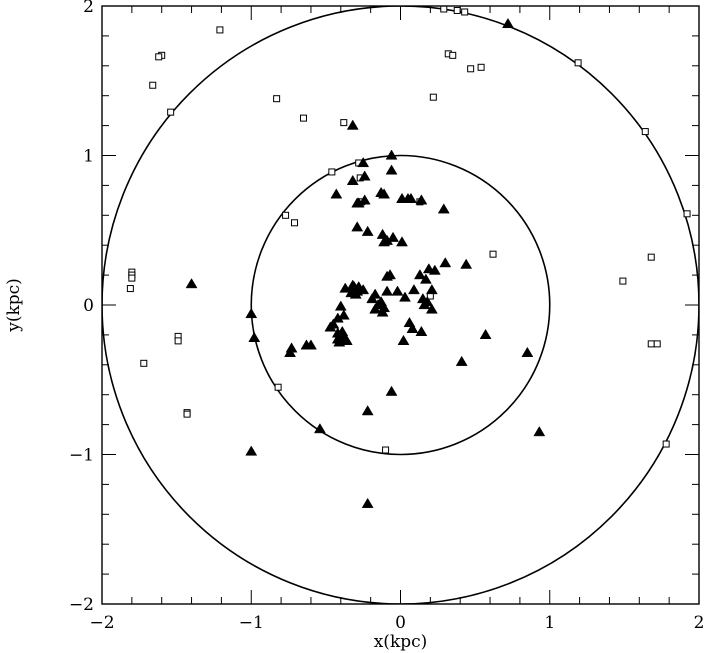 This screenshot has width=704, height=653. What do you see at coordinates (14, 305) in the screenshot?
I see `y-axis-label: y(kpc)` at bounding box center [14, 305].